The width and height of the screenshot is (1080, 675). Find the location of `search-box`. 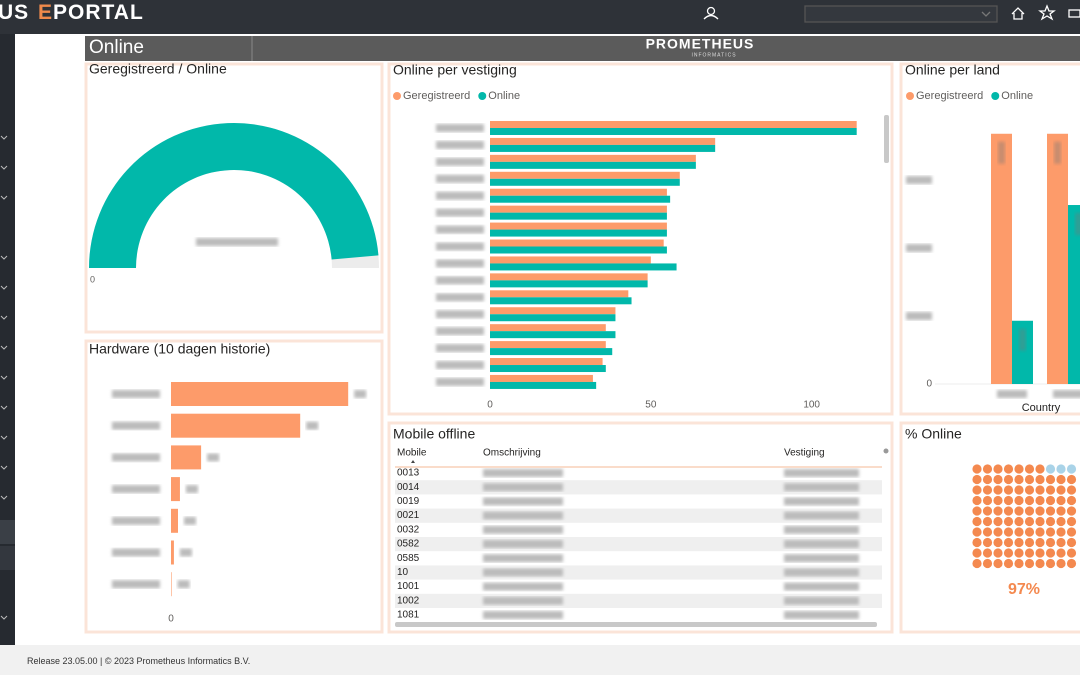

search-box is located at coordinates (901, 14).